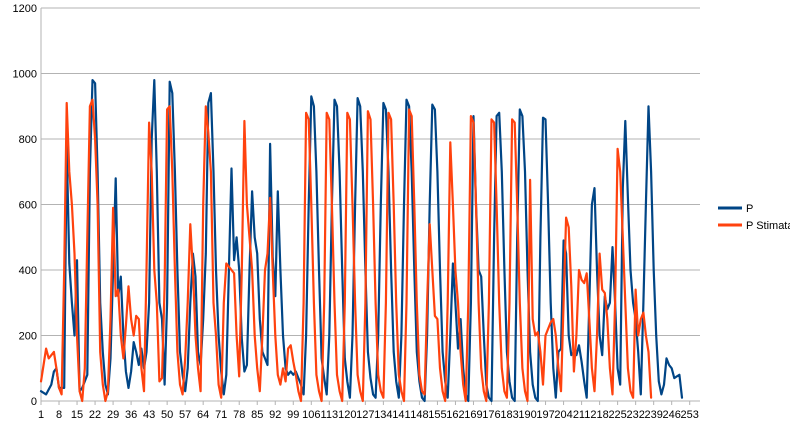  What do you see at coordinates (383, 415) in the screenshot?
I see `x-tick-label: 134` at bounding box center [383, 415].